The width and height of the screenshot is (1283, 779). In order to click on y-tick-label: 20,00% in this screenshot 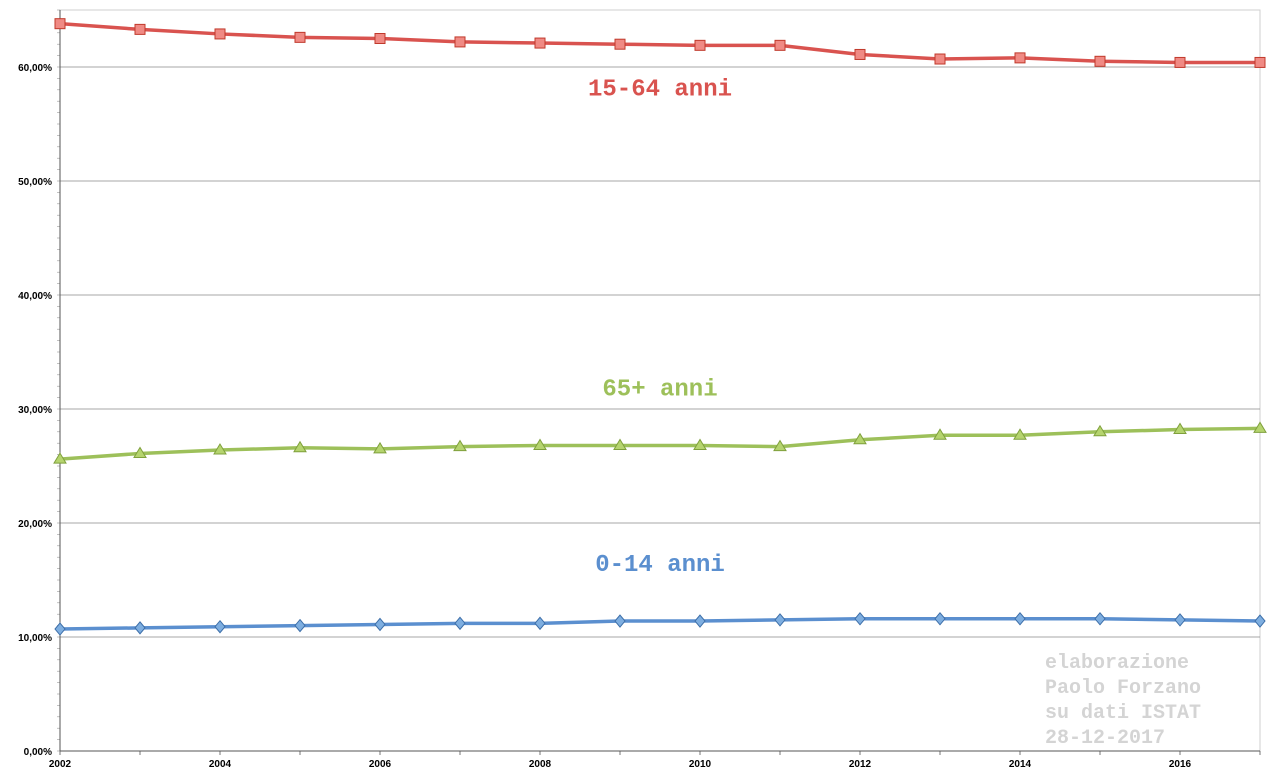, I will do `click(35, 524)`.